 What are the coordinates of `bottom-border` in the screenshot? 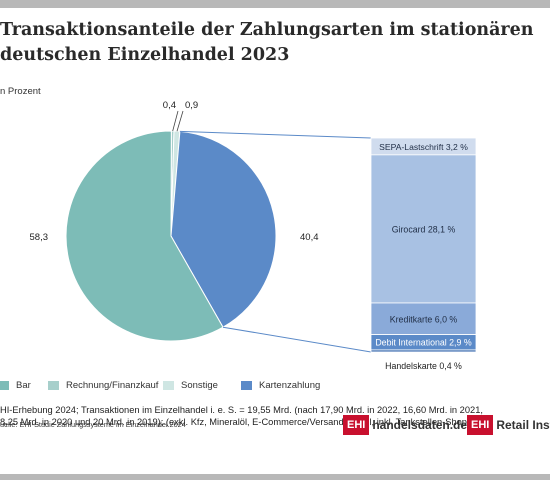 It's located at (275, 477).